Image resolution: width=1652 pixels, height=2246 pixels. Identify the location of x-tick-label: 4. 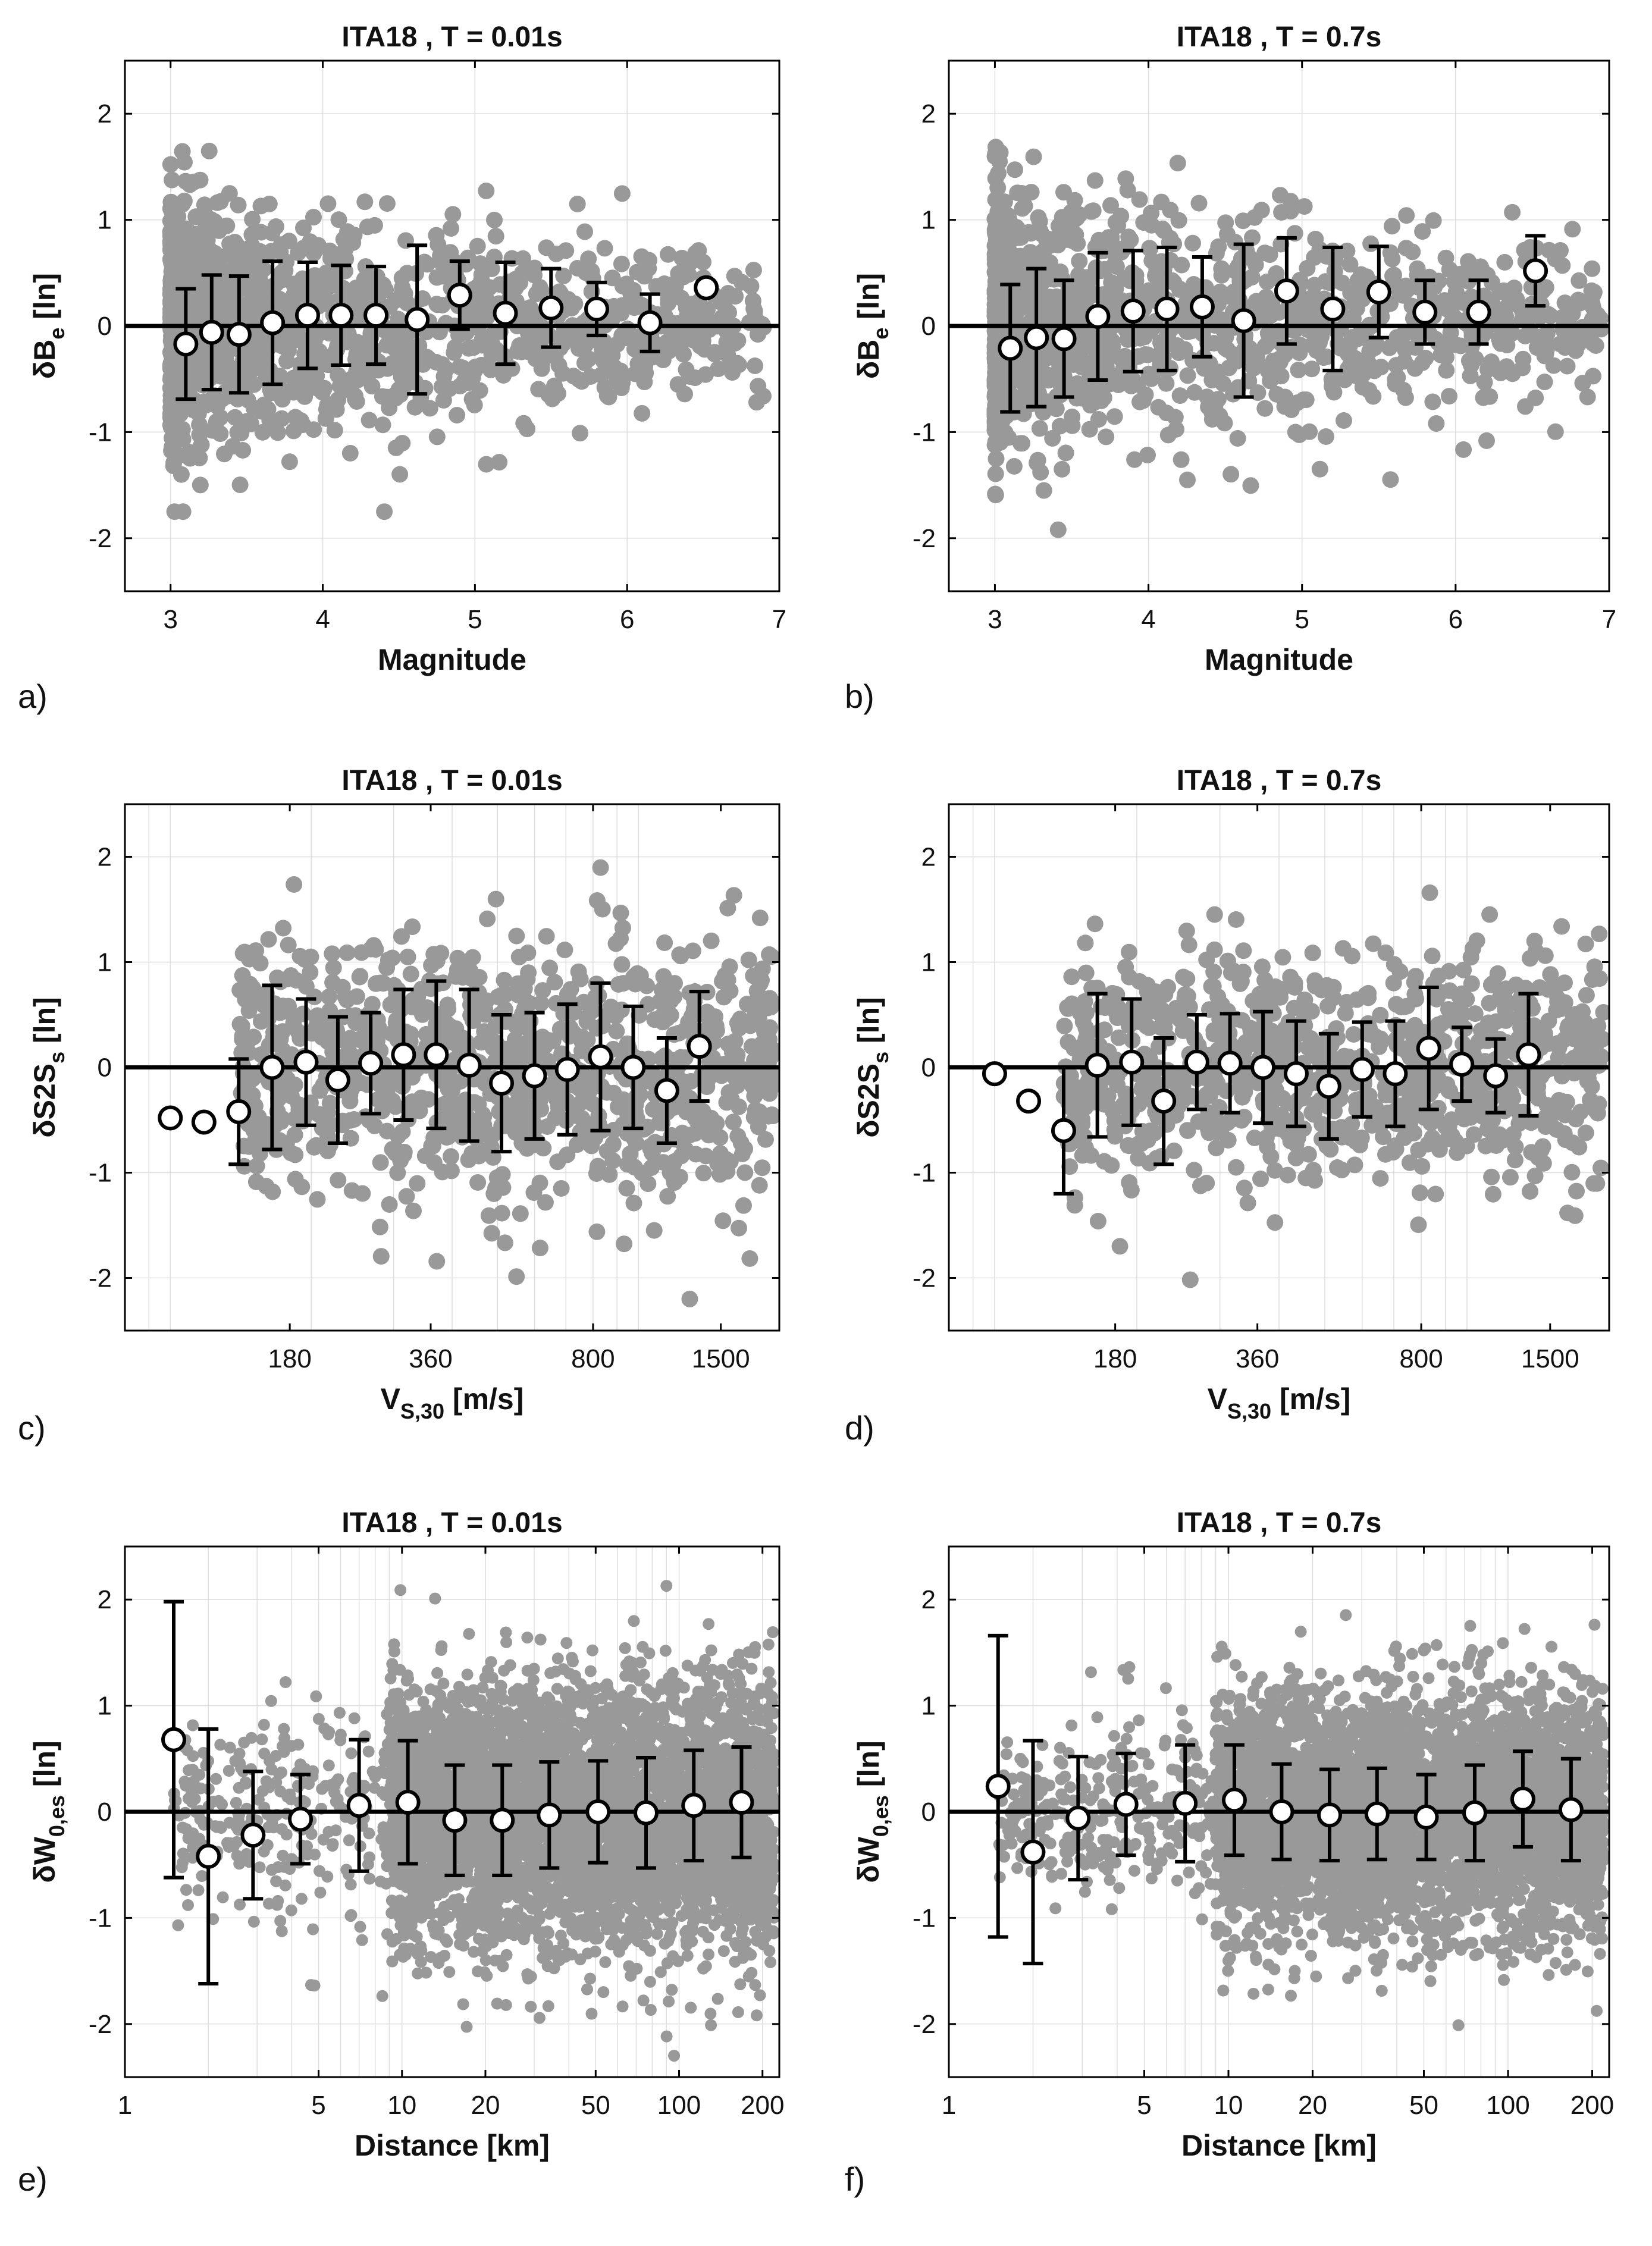
(322, 620).